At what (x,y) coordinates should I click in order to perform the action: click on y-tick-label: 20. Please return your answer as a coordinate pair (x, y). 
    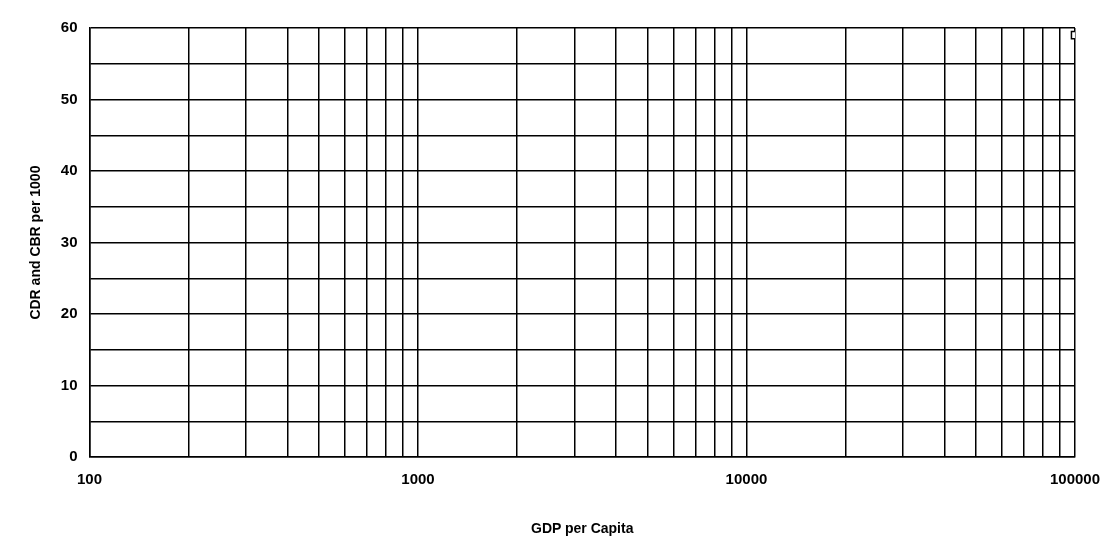
    Looking at the image, I should click on (69, 313).